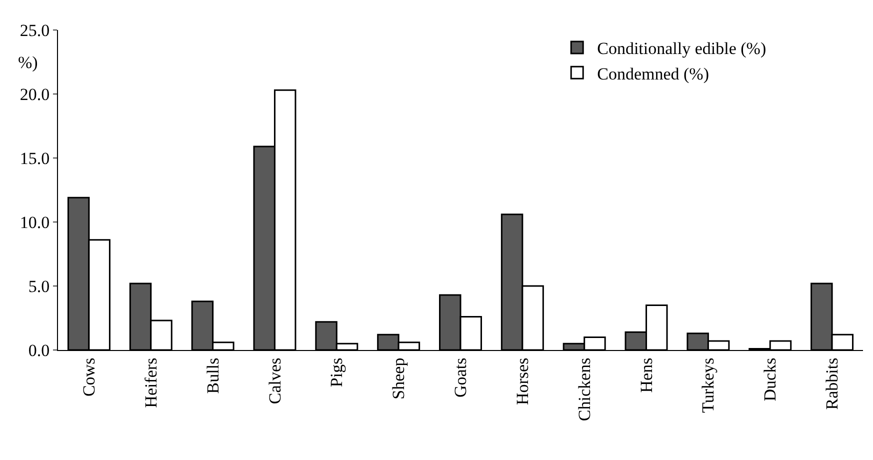  I want to click on y-tick-label: 0.0, so click(39, 350).